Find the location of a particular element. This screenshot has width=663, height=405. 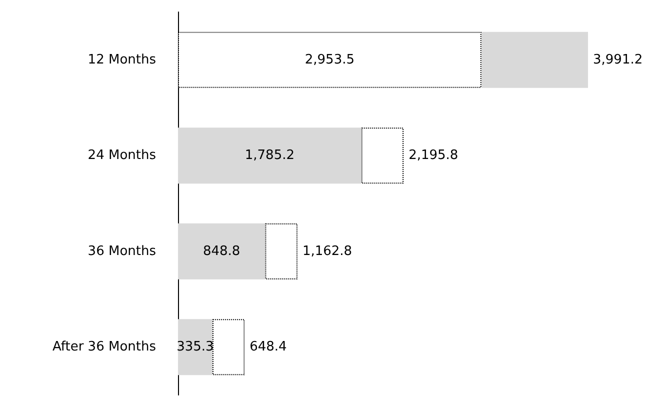

y-tick-label: 36 Months is located at coordinates (122, 251).